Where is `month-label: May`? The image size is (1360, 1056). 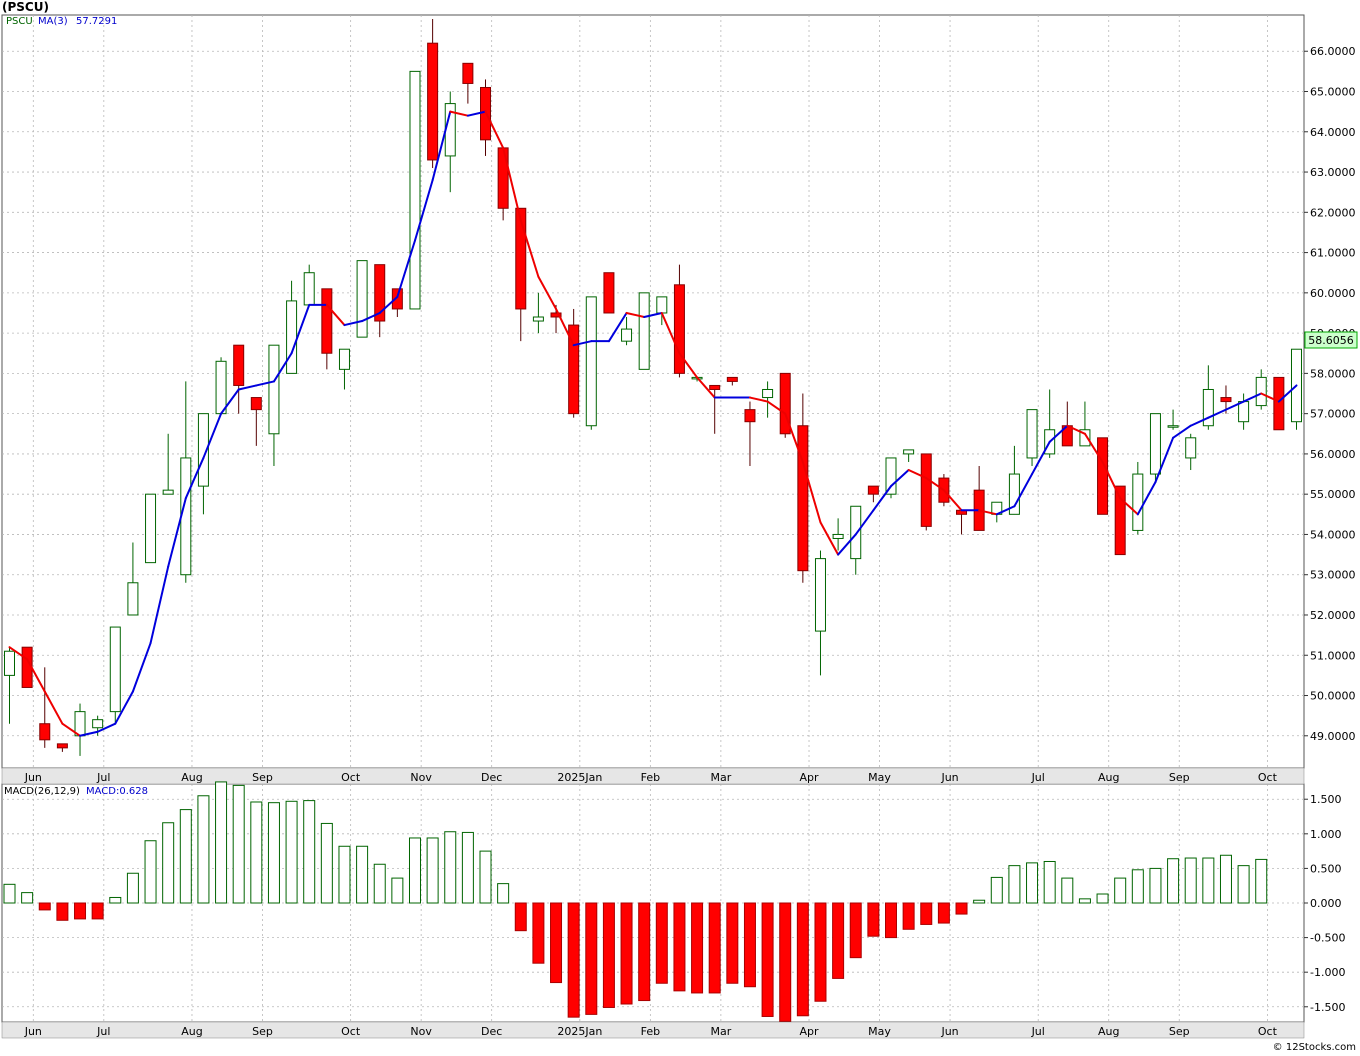 month-label: May is located at coordinates (879, 777).